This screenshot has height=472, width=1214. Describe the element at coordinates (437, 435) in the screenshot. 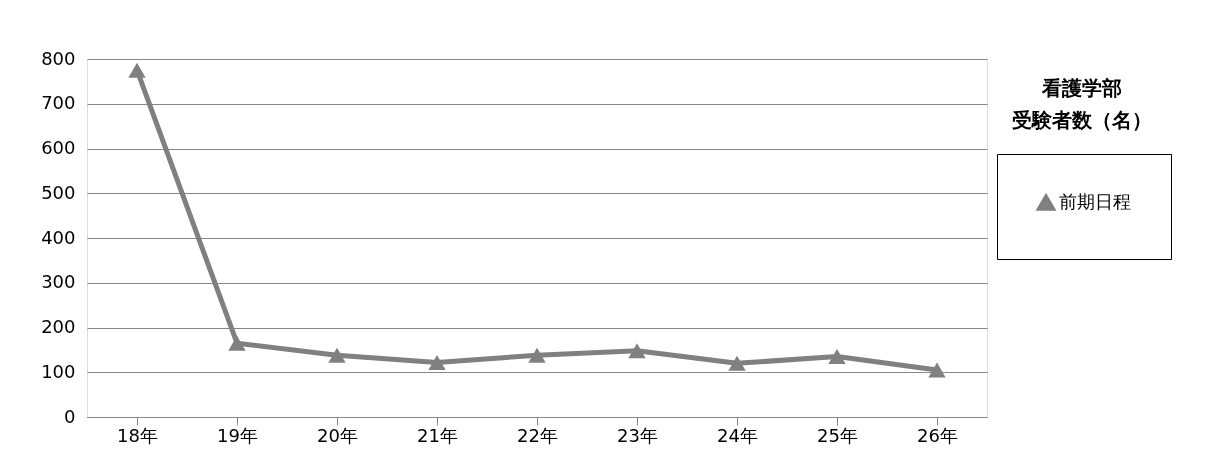

I see `x-tick-label: 21年` at that location.